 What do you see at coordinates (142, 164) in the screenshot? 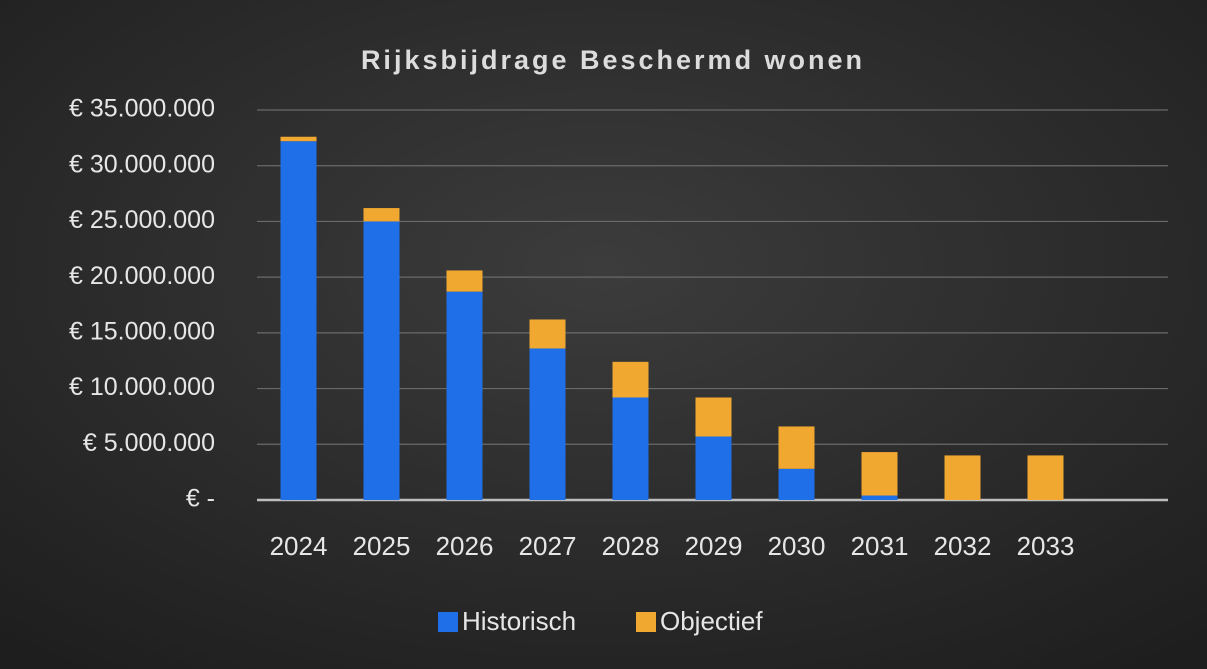
I see `y-tick-label: € 30.000.000` at bounding box center [142, 164].